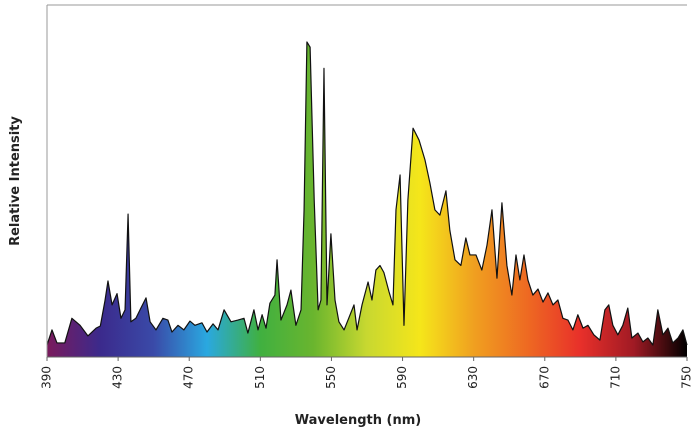  I want to click on x-tick-label: 590, so click(402, 377).